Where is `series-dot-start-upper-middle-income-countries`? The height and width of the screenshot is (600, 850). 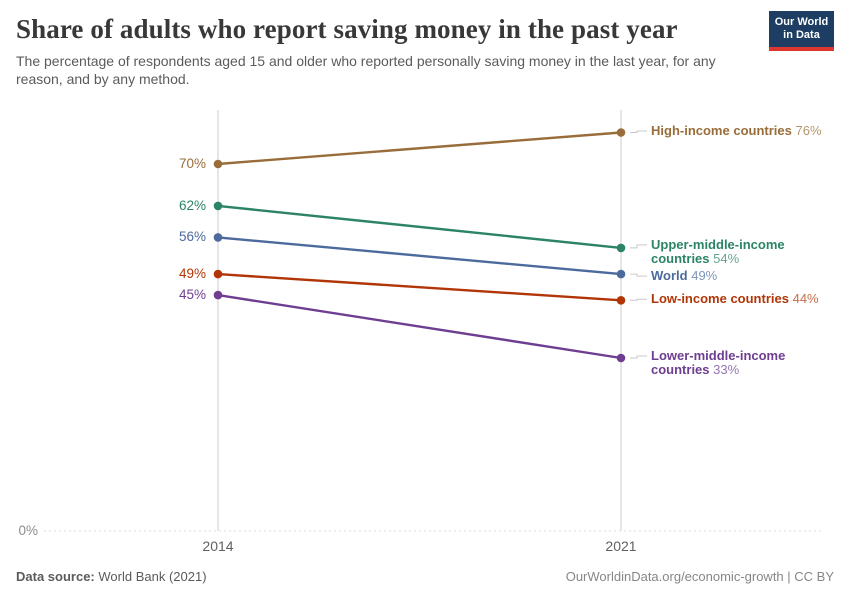
series-dot-start-upper-middle-income-countries is located at coordinates (218, 206).